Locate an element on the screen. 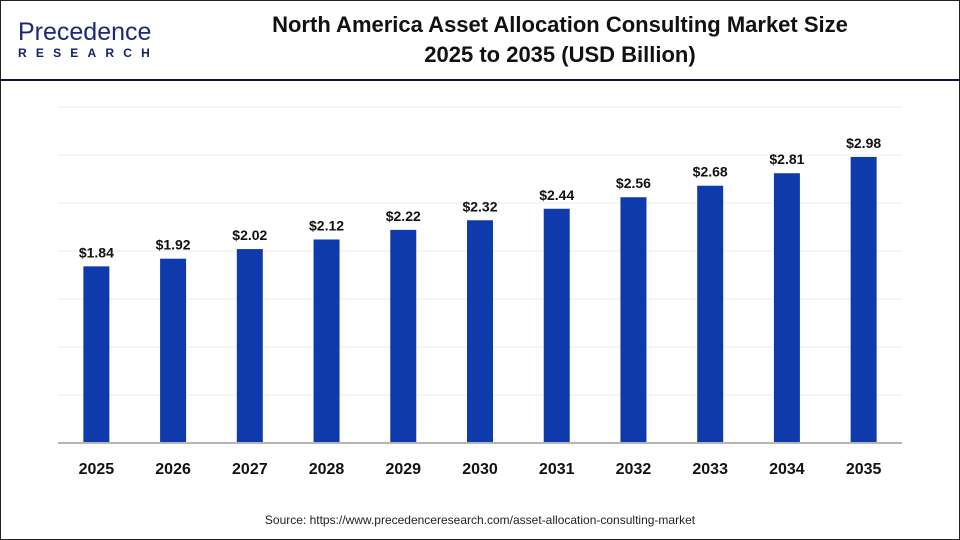 This screenshot has width=960, height=540. data-label-2030: $2.32 is located at coordinates (479, 206).